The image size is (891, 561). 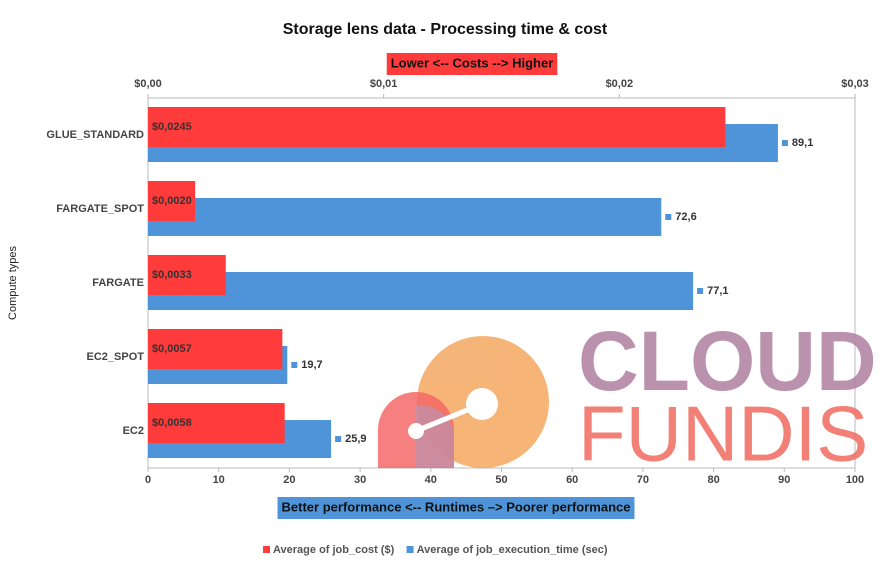 I want to click on data-label: $0,0245, so click(x=172, y=127).